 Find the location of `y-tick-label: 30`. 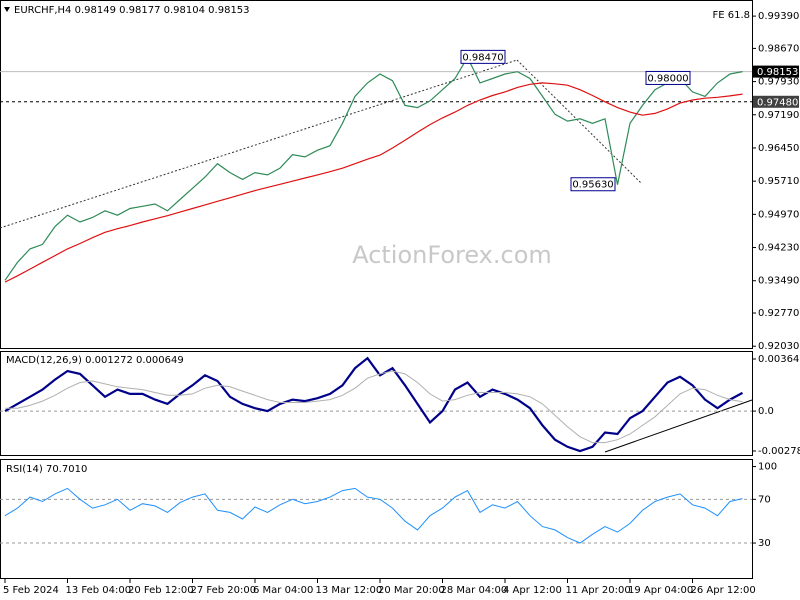

y-tick-label: 30 is located at coordinates (764, 543).